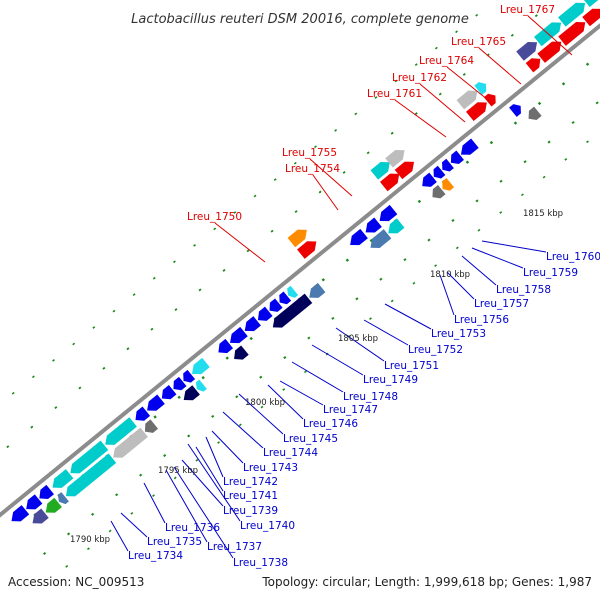 This screenshot has width=600, height=600. I want to click on gene-label: Lreu_1747, so click(350, 410).